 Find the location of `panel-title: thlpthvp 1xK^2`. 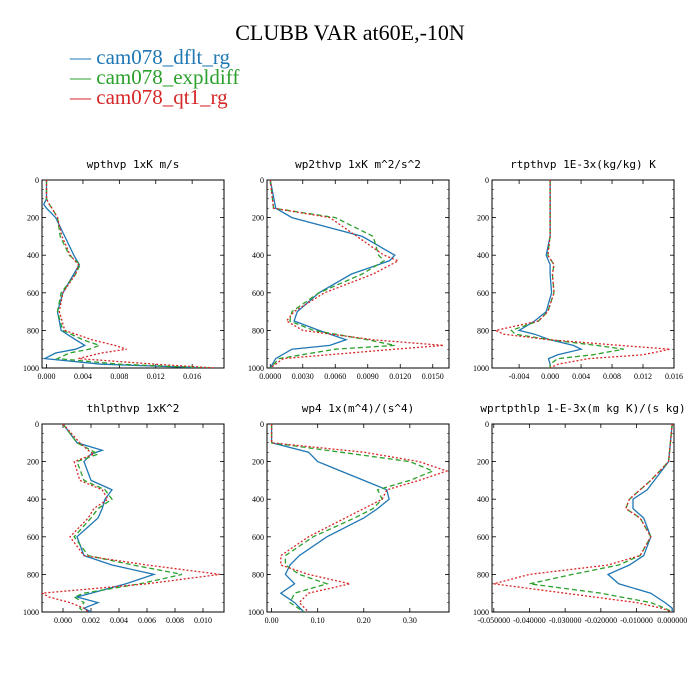

panel-title: thlpthvp 1xK^2 is located at coordinates (133, 408).